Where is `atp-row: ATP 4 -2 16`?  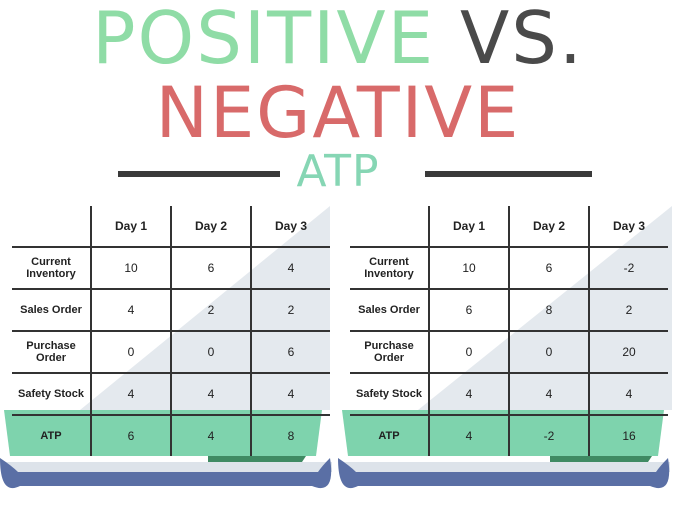 atp-row: ATP 4 -2 16 is located at coordinates (509, 435).